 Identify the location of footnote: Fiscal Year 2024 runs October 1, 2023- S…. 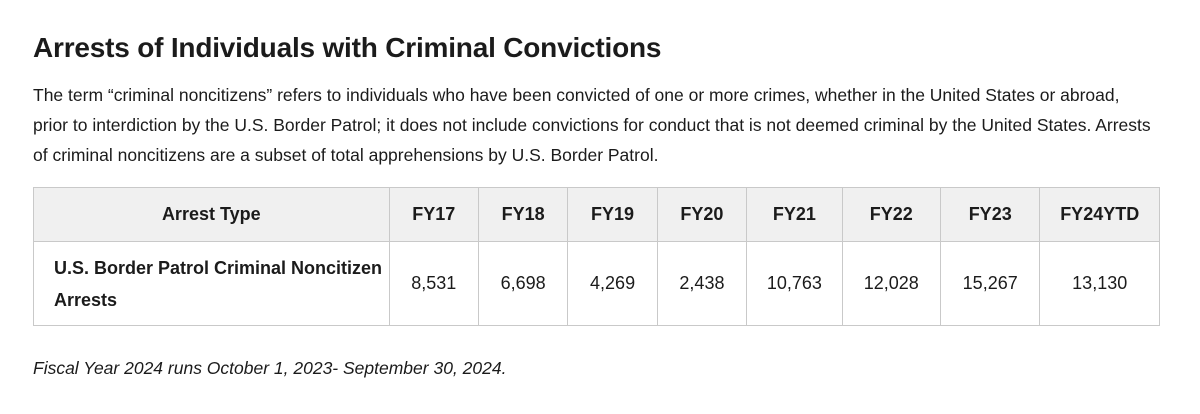
(270, 368).